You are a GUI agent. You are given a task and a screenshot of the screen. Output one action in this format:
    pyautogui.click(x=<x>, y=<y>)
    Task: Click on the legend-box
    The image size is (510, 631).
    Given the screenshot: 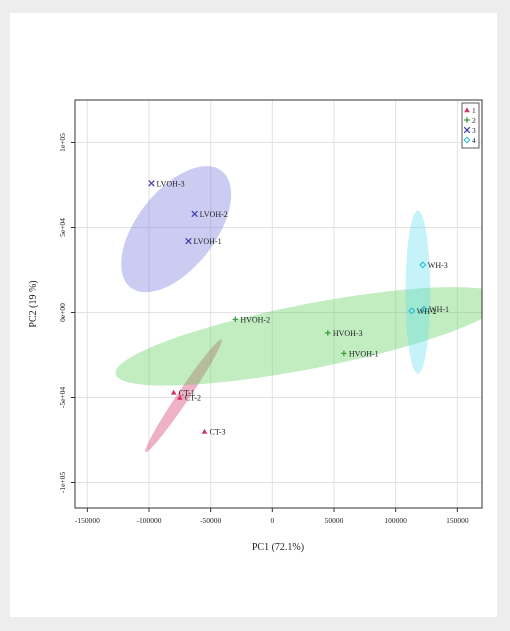 What is the action you would take?
    pyautogui.click(x=470, y=125)
    